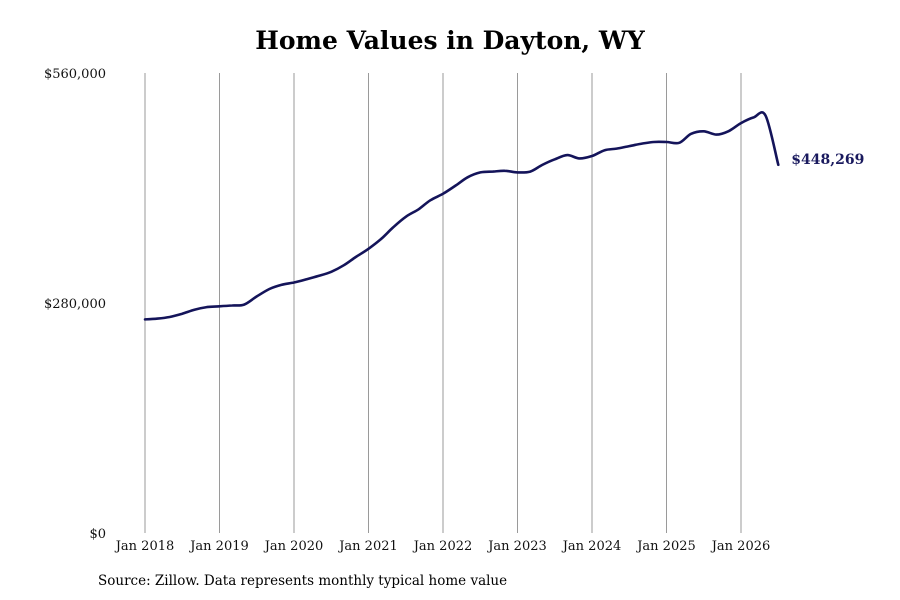  I want to click on y-axis-ticks: $0 $280,000 $560,000, so click(75, 304).